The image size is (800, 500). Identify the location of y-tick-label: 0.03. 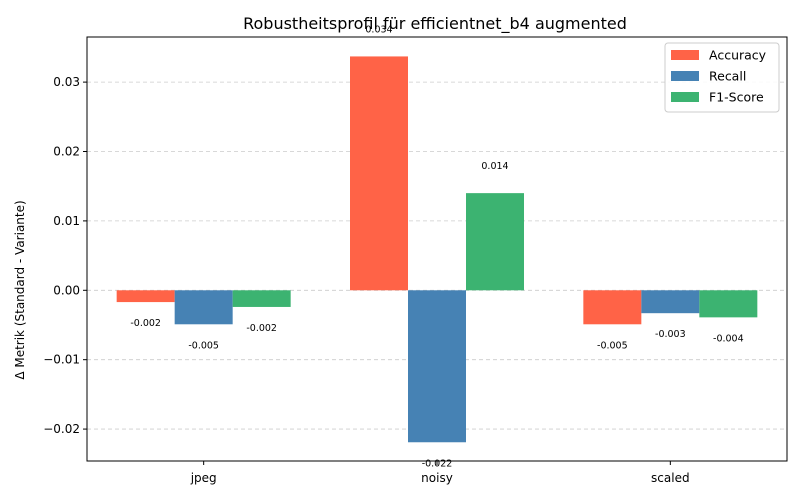
(66, 82).